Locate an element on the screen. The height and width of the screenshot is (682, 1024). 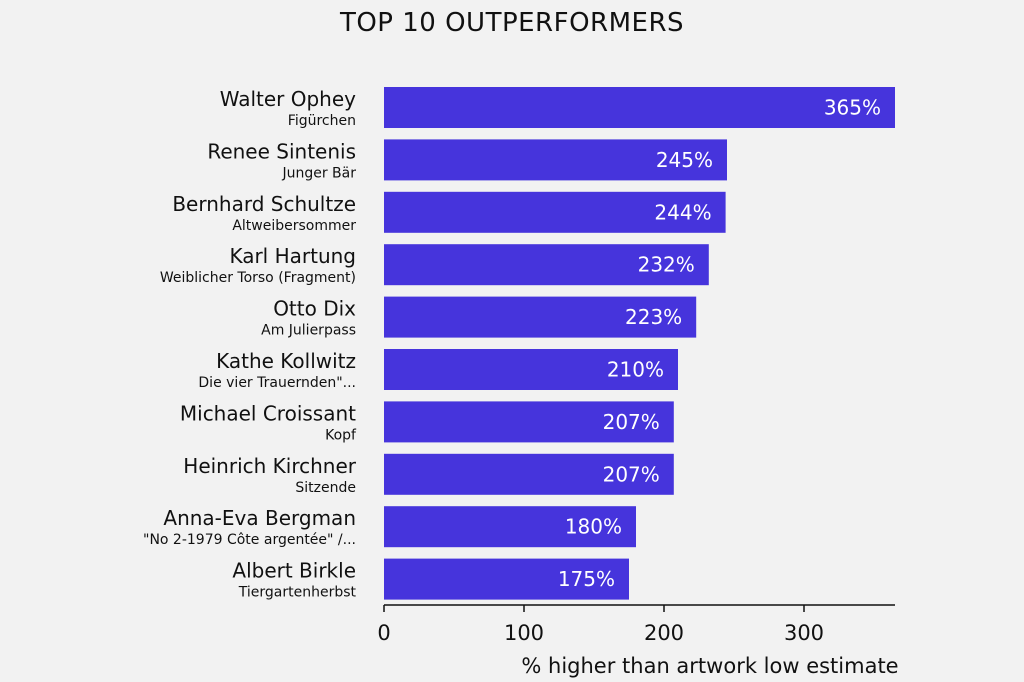
category-artist-label: Albert Birkle is located at coordinates (294, 571).